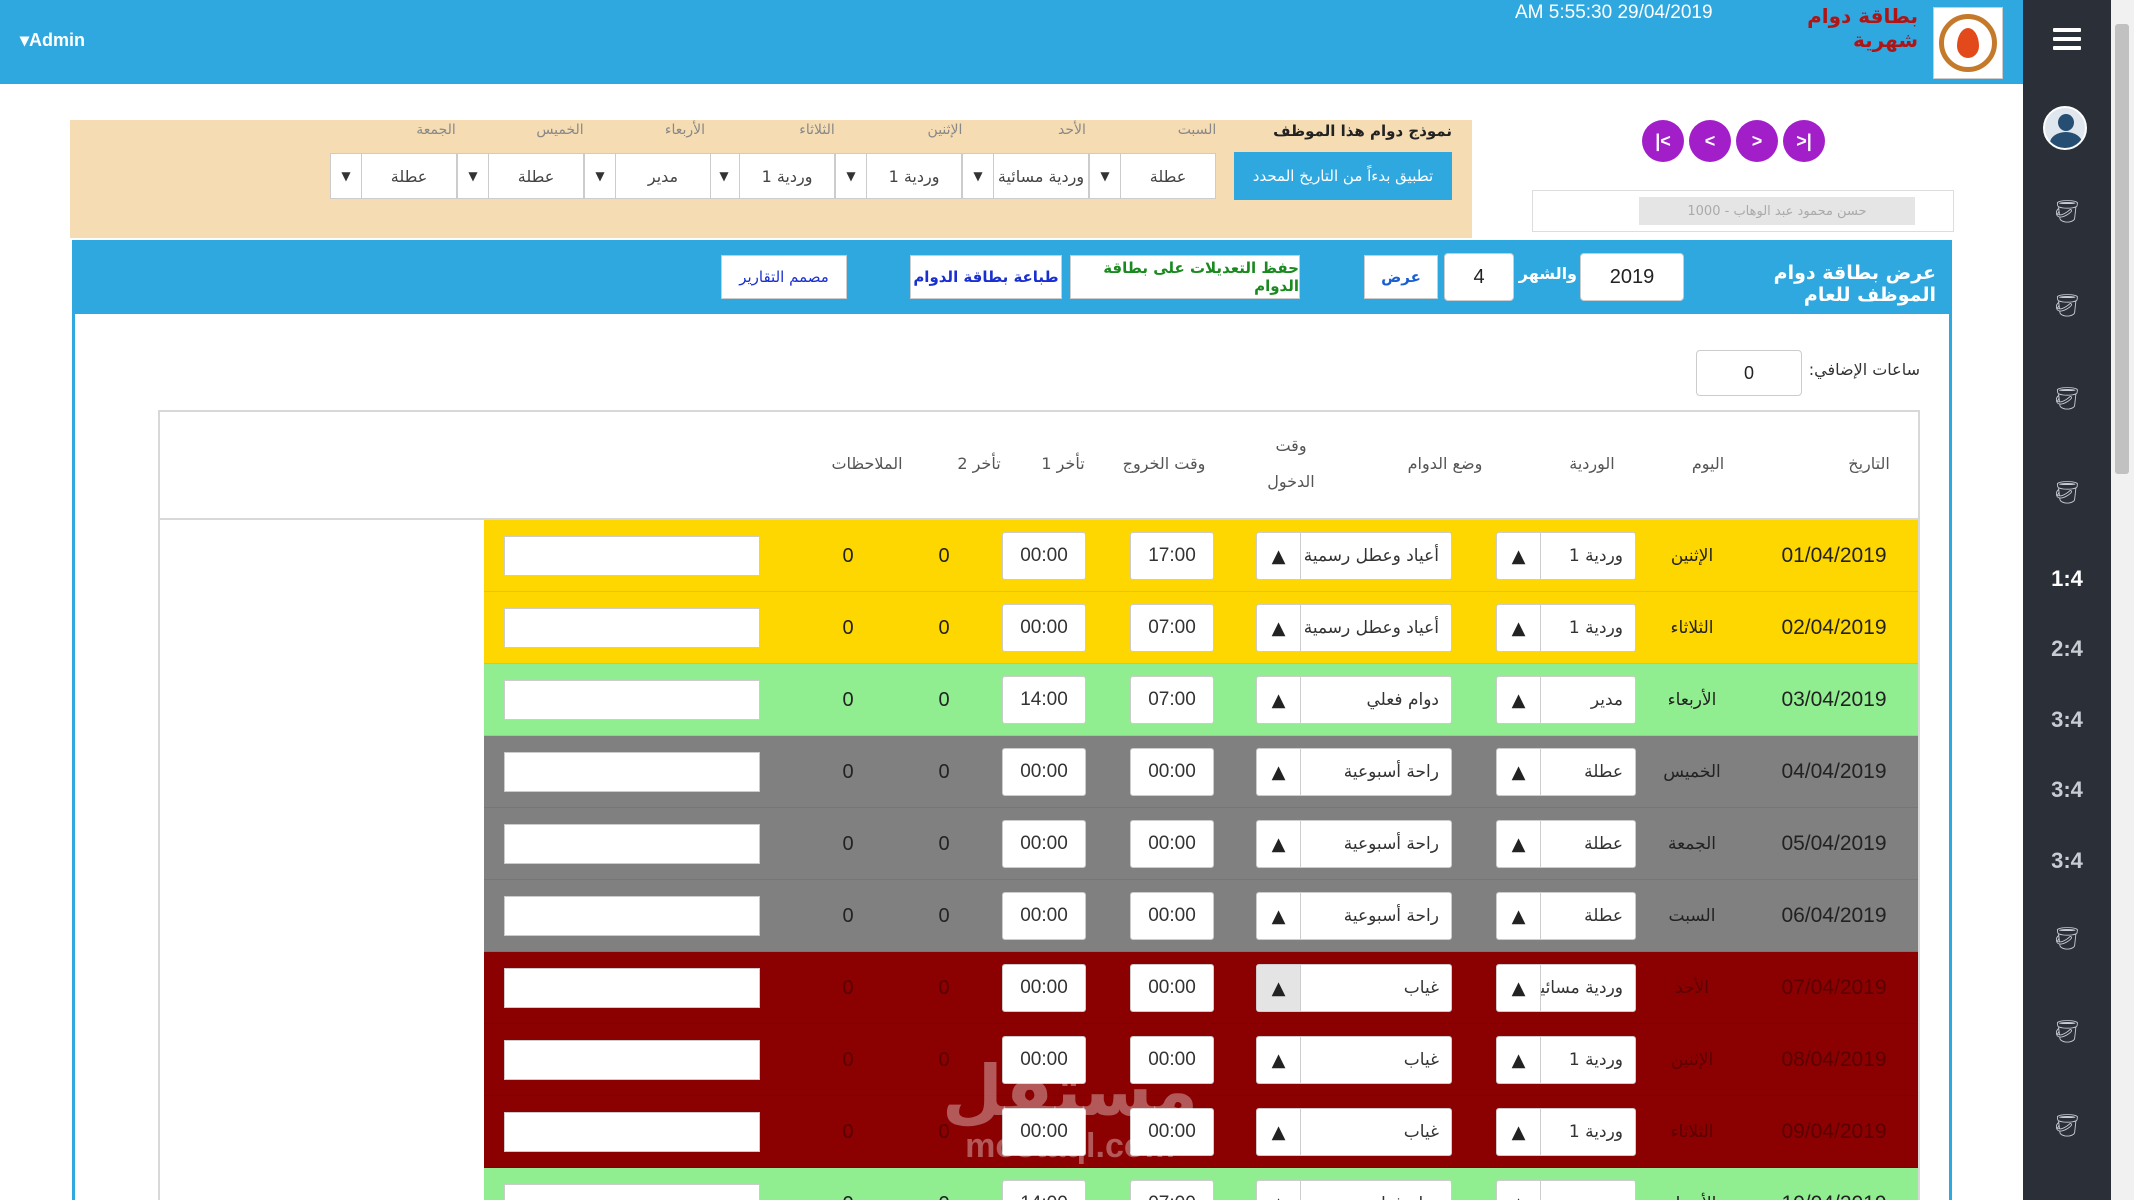 The height and width of the screenshot is (1200, 2134). Describe the element at coordinates (1401, 277) in the screenshot. I see `show-button: عرض` at that location.